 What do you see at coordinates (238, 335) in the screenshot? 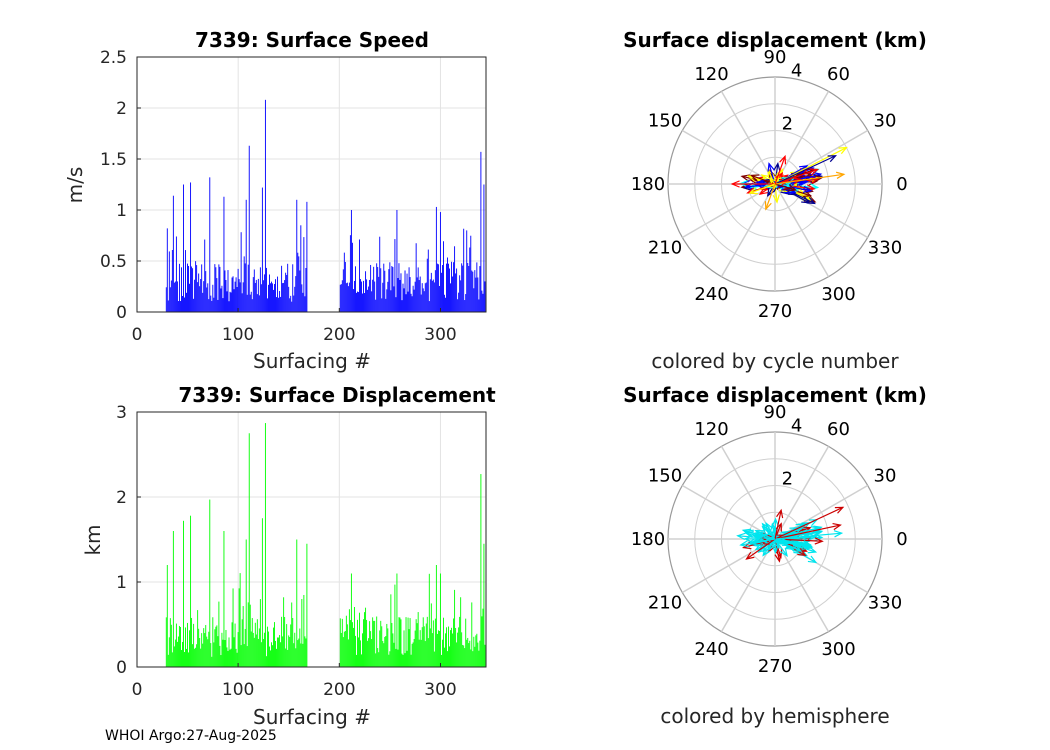
I see `x-tick-label: 100` at bounding box center [238, 335].